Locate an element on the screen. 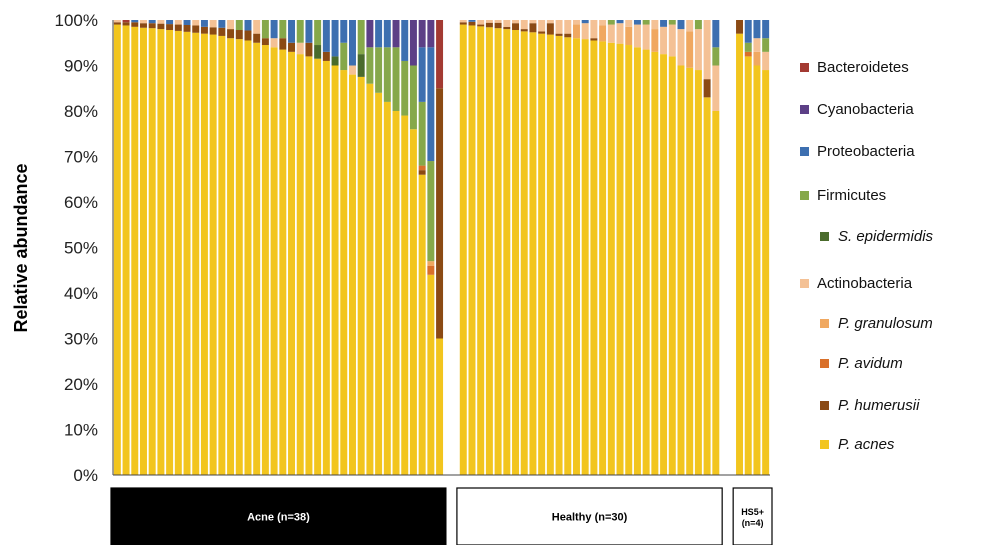  legend-label-p-humerusii: P. humerusii is located at coordinates (879, 405).